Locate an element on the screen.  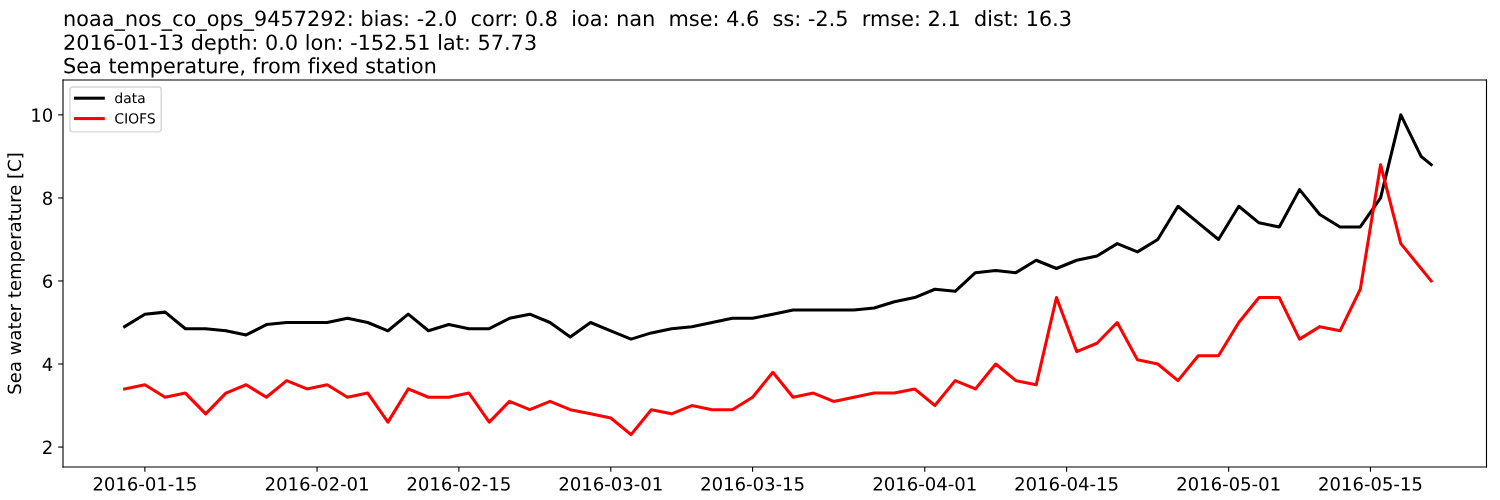
chart-title: noaa_nos_co_ops_9457292: bias: -2.0 corr: 0.8 ioa: nan mse: 4.6 ss: -2.5 rmse: 2.1 dist: 16.3 2016-01-13 depth: 0.0 lon: -152.51 lat: 57.73 Sea temperature, from fixed station is located at coordinates (567, 44).